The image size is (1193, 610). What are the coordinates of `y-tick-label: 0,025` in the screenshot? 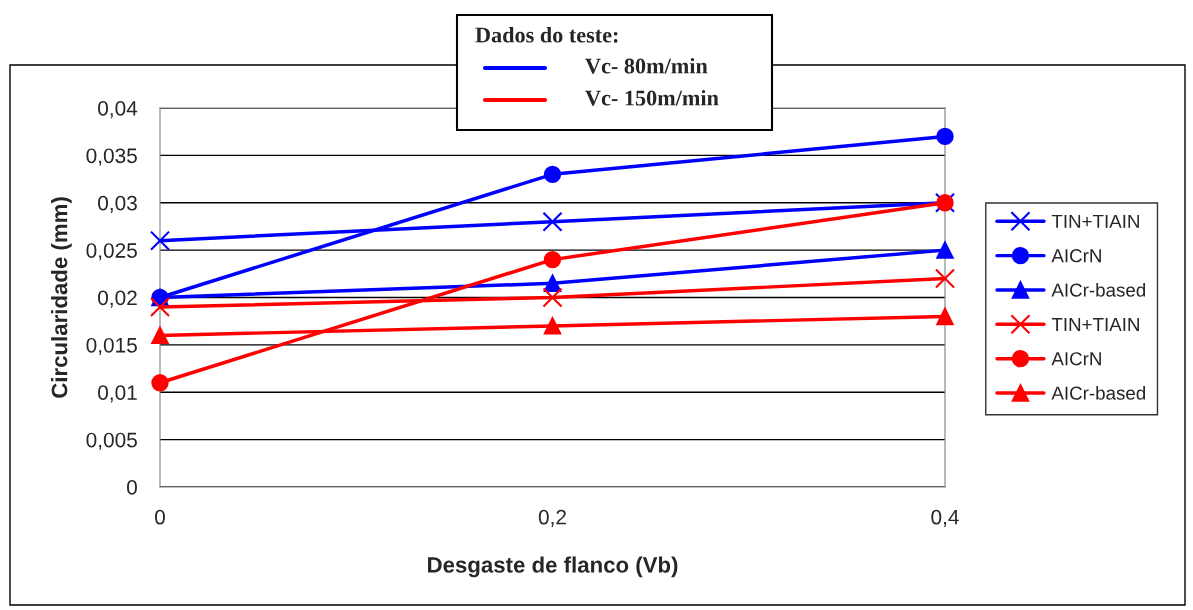 It's located at (111, 252).